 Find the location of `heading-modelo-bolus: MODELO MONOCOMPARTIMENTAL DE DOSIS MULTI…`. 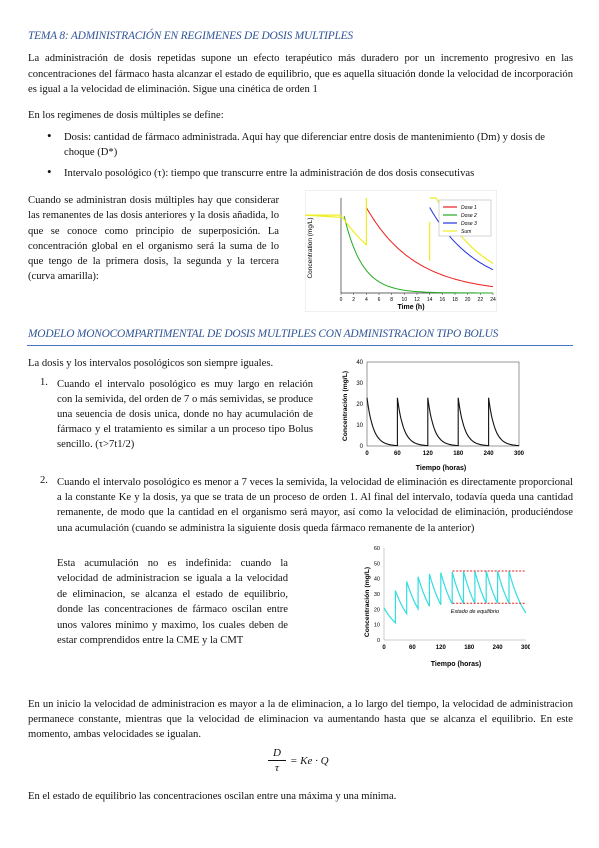

heading-modelo-bolus: MODELO MONOCOMPARTIMENTAL DE DOSIS MULTI… is located at coordinates (263, 334).